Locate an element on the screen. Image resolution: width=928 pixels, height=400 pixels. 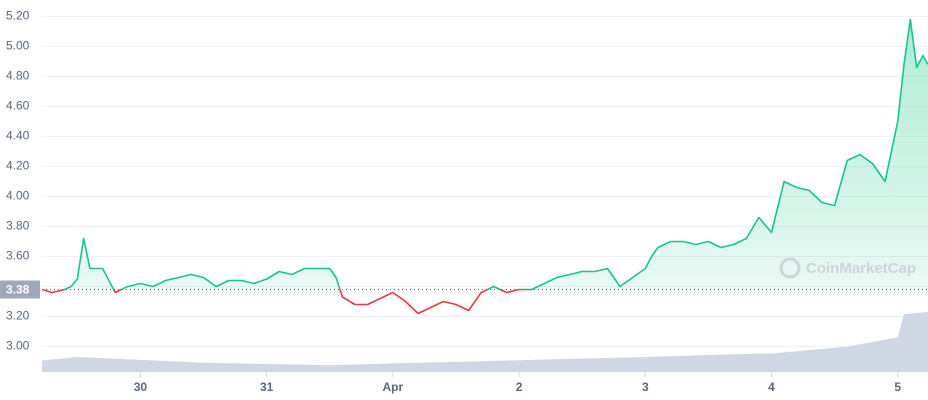
x-tick-label: 30 is located at coordinates (141, 387).